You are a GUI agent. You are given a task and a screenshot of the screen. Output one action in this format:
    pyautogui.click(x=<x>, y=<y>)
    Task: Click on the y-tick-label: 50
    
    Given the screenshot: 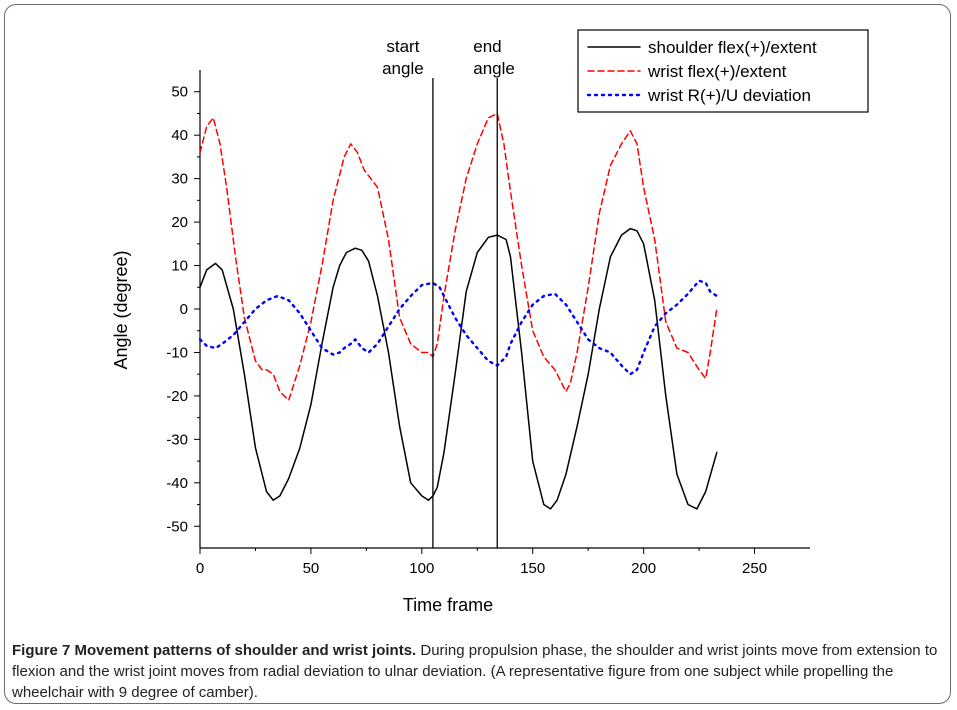 What is the action you would take?
    pyautogui.click(x=179, y=92)
    